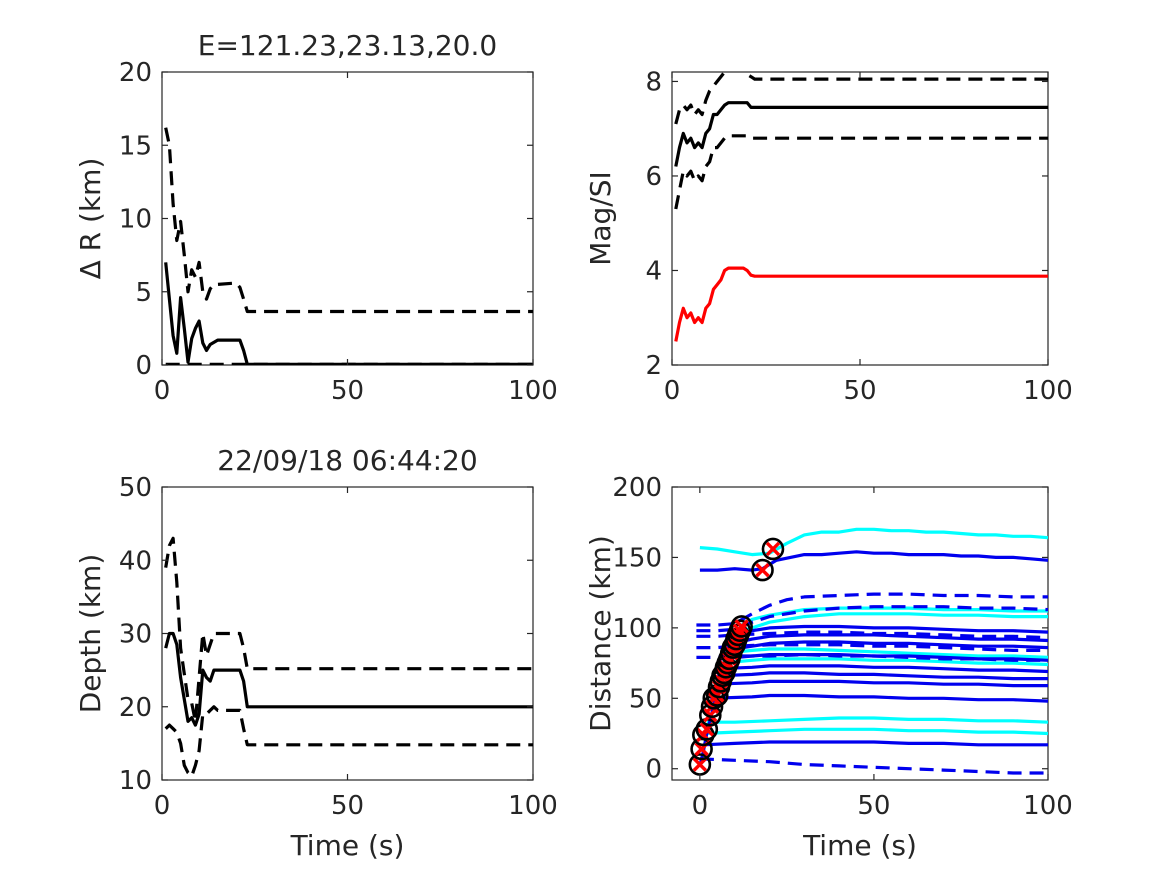 This screenshot has height=875, width=1167. What do you see at coordinates (653, 271) in the screenshot?
I see `y-tick-label: 4` at bounding box center [653, 271].